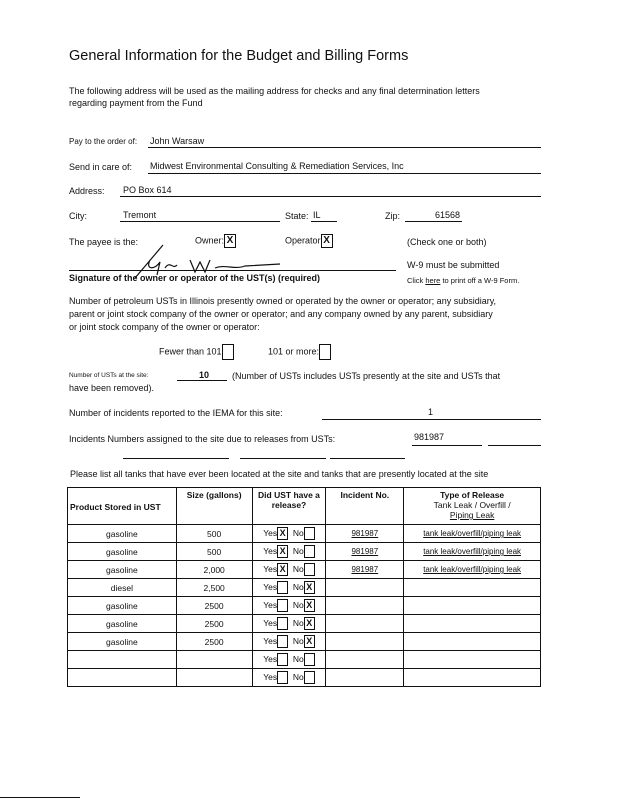  Describe the element at coordinates (463, 280) in the screenshot. I see `w9-instruction: Click here to print off a W-9 Form.` at that location.